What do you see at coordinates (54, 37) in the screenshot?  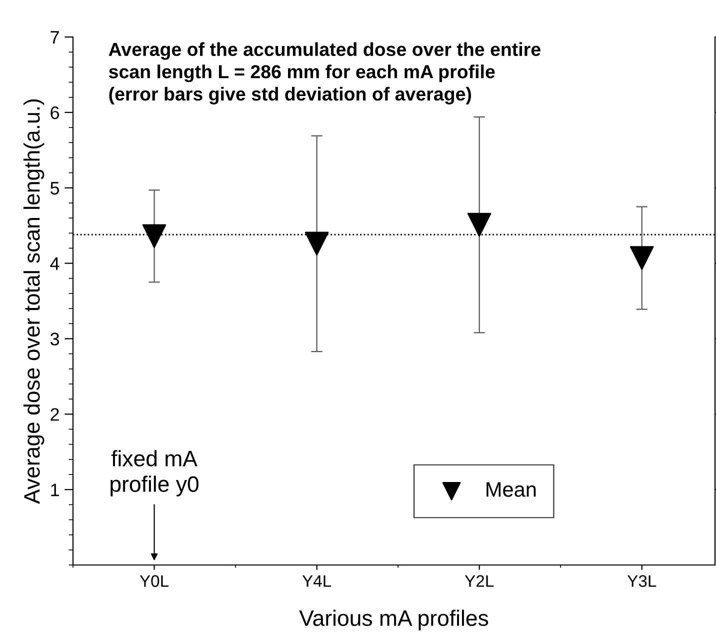 I see `y-tick-label: 7` at bounding box center [54, 37].